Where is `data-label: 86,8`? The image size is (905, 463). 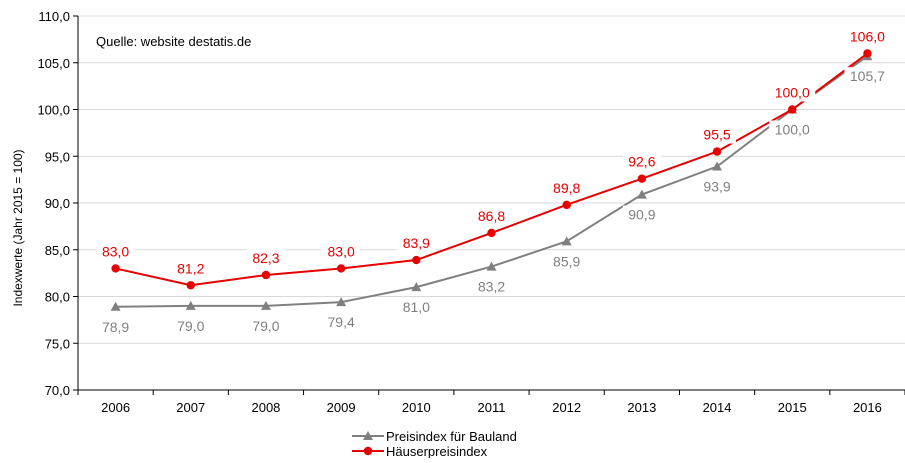
data-label: 86,8 is located at coordinates (491, 216).